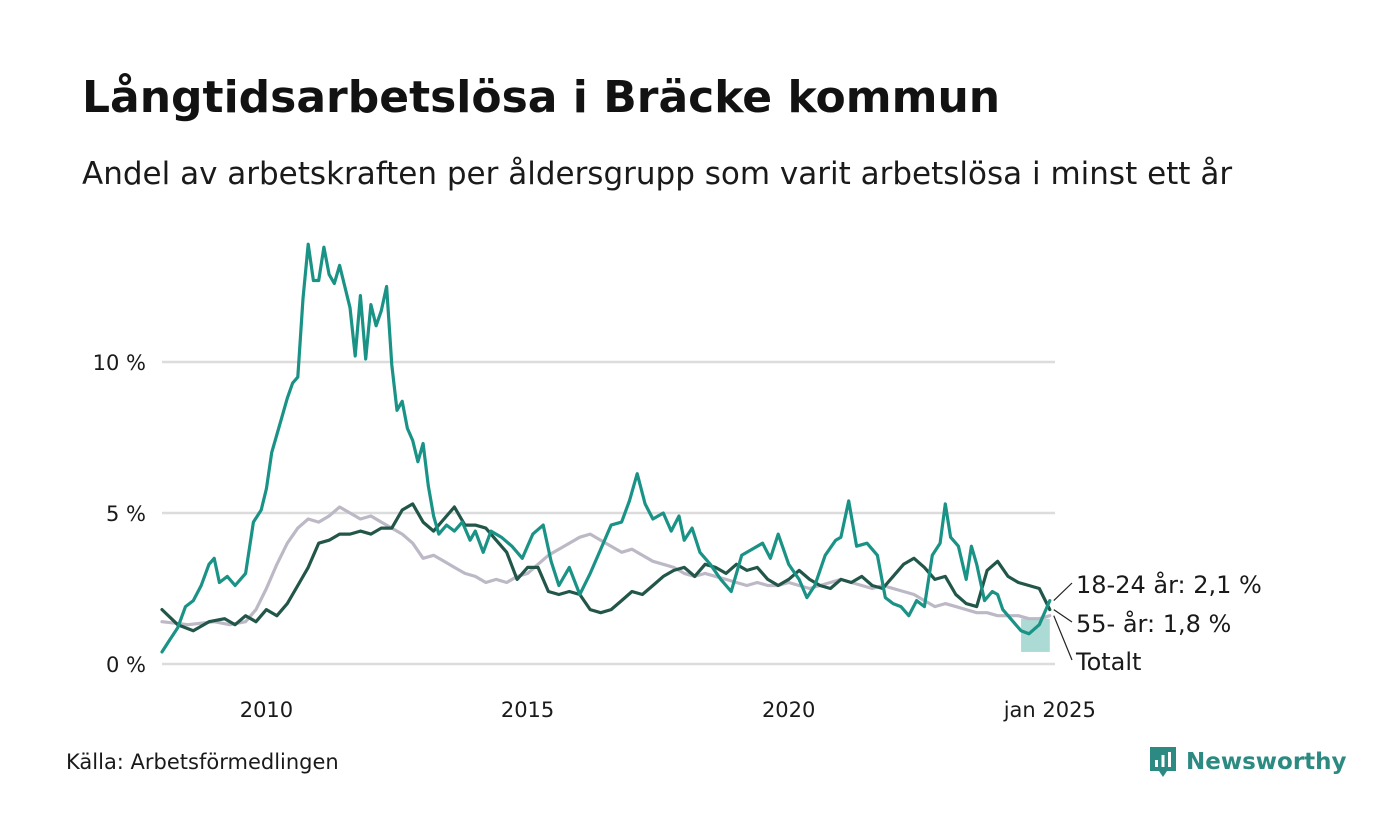  Describe the element at coordinates (119, 363) in the screenshot. I see `y-tick-label: 10 %` at that location.